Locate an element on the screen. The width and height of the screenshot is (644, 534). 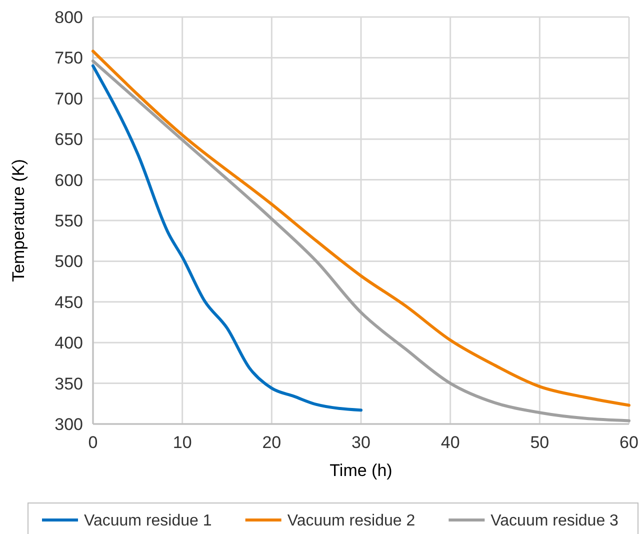
y-tick-label: 600 is located at coordinates (68, 180).